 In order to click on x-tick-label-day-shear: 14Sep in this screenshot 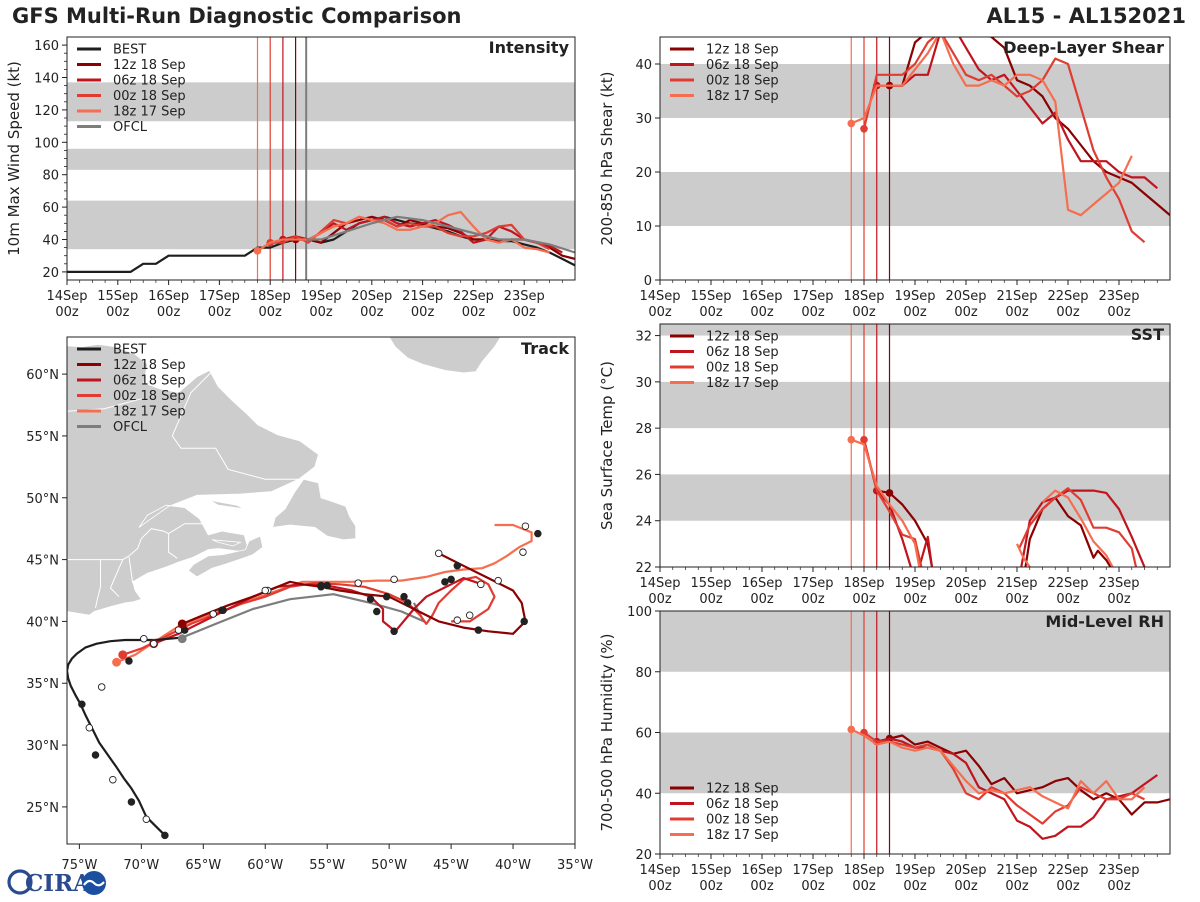, I will do `click(659, 296)`.